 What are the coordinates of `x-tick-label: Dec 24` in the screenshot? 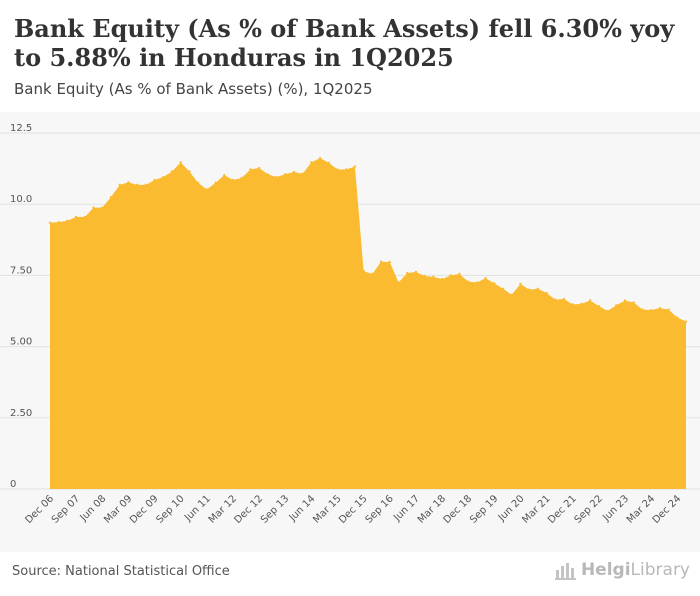 It's located at (667, 509).